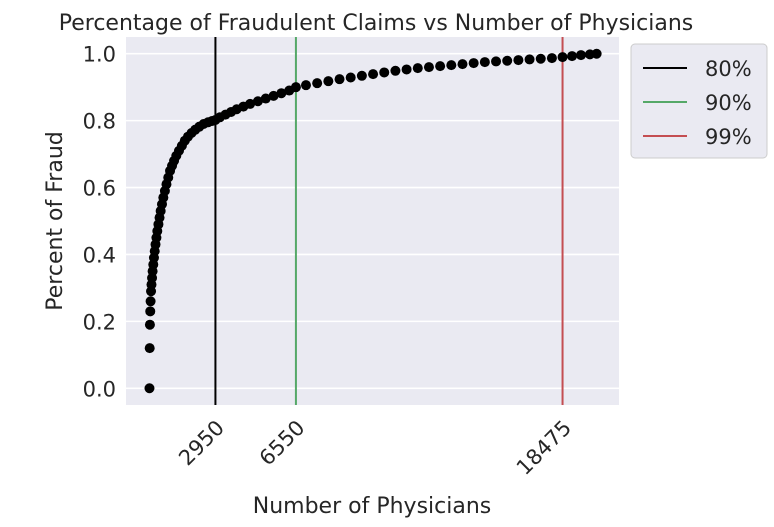 This screenshot has height=527, width=774. What do you see at coordinates (99, 322) in the screenshot?
I see `y-tick-label: 0.2` at bounding box center [99, 322].